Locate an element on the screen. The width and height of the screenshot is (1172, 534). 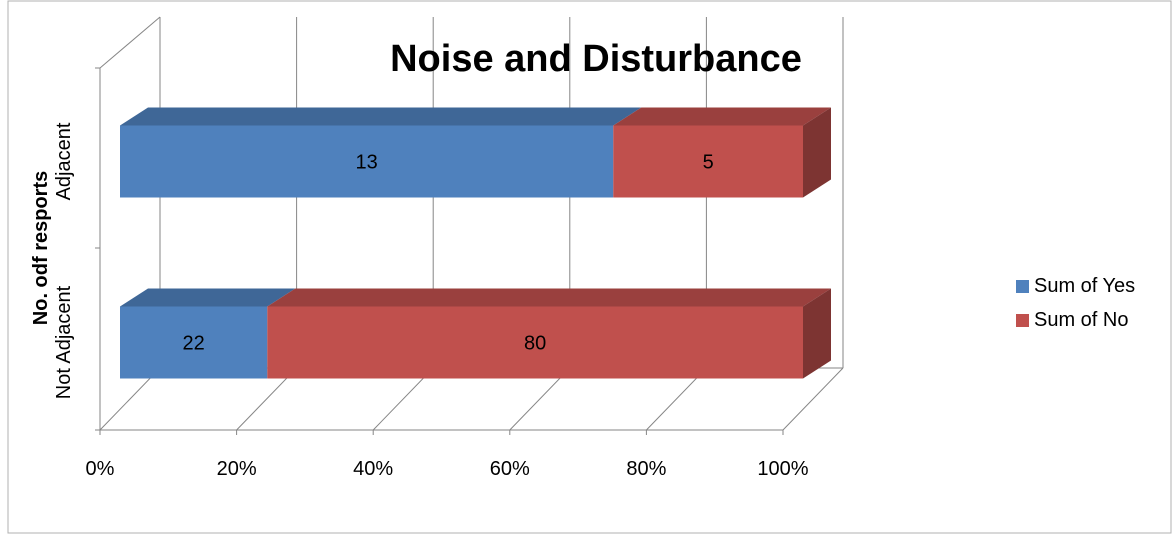
data-label: 13 is located at coordinates (367, 163).